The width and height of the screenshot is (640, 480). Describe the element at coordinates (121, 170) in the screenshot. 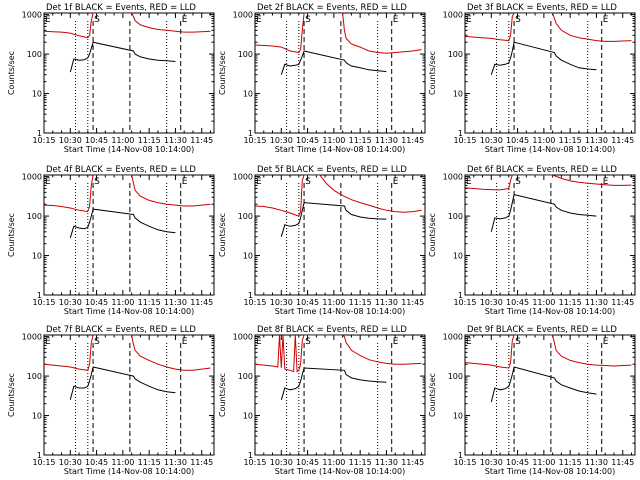

I see `panel-title: Det 4f BLACK = Events, RED = LLD` at that location.